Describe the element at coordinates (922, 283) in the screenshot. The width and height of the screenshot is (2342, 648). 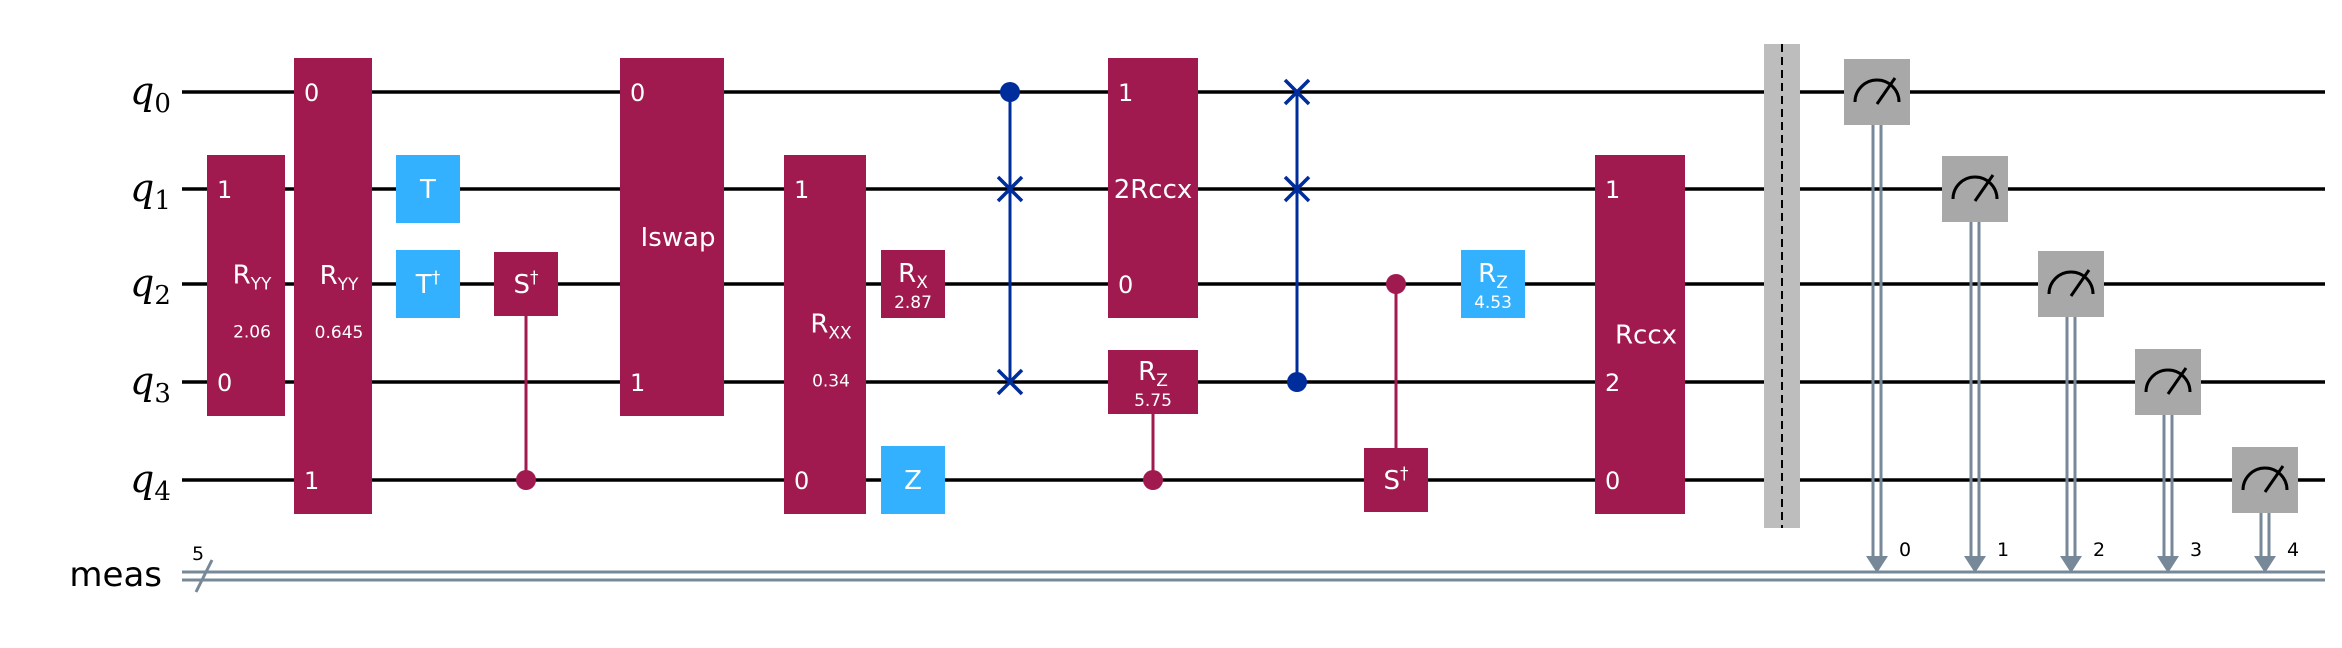
I see `gate-name-subscript: X` at that location.